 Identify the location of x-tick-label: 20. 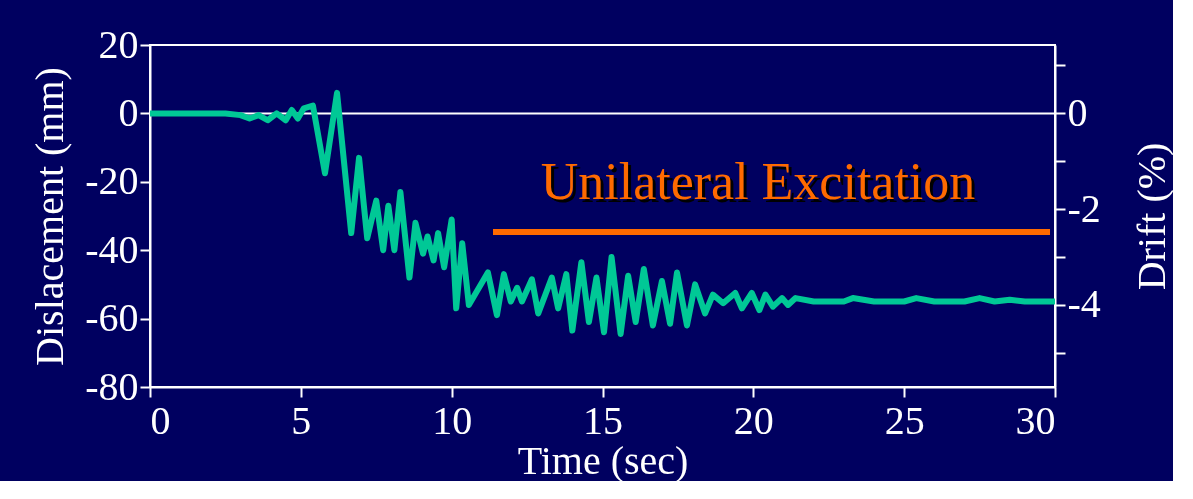
(753, 420).